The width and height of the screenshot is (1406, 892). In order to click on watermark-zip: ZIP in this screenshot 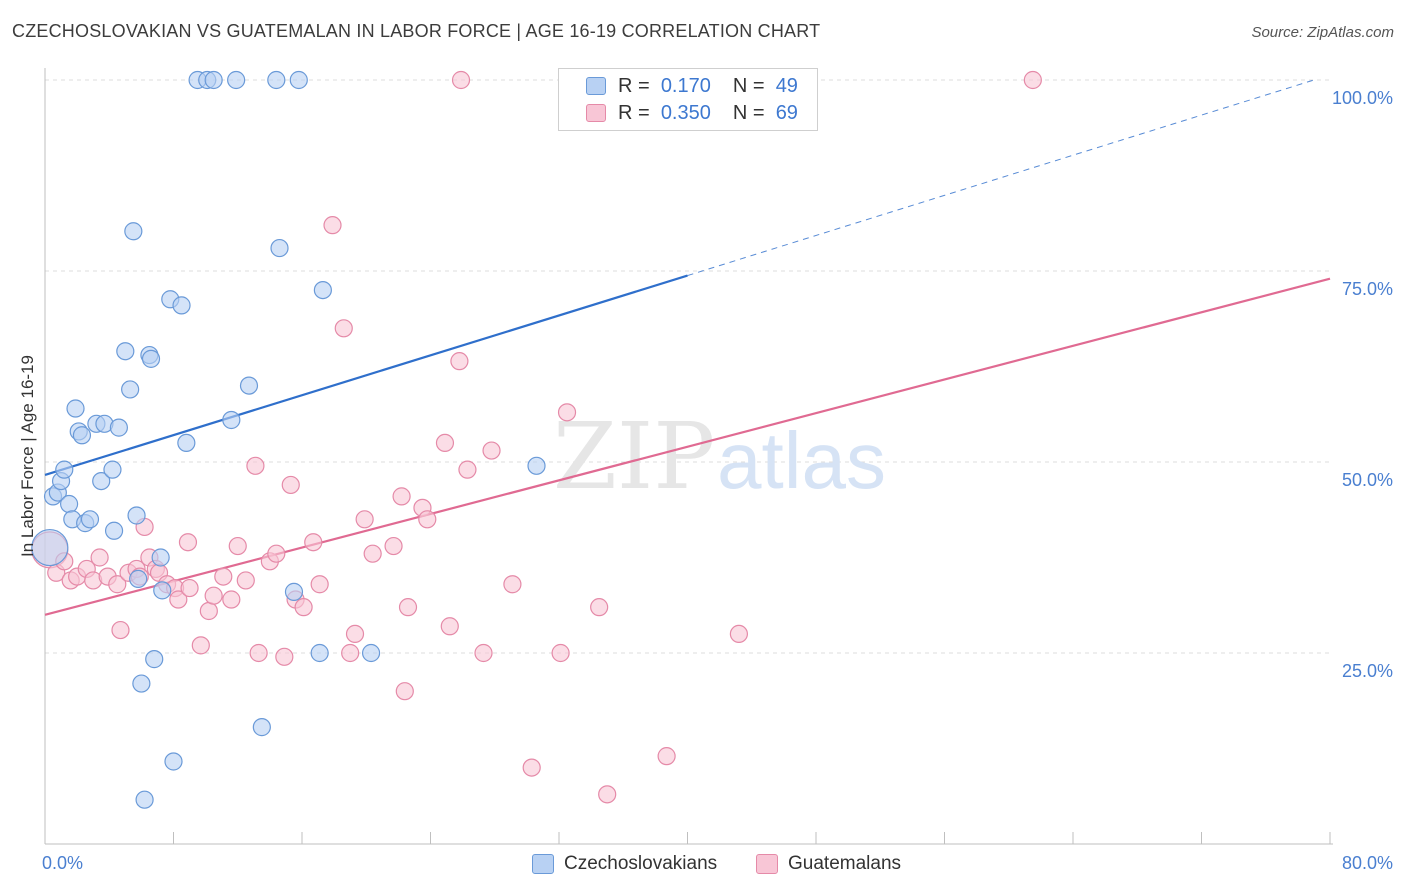, I will do `click(634, 456)`.